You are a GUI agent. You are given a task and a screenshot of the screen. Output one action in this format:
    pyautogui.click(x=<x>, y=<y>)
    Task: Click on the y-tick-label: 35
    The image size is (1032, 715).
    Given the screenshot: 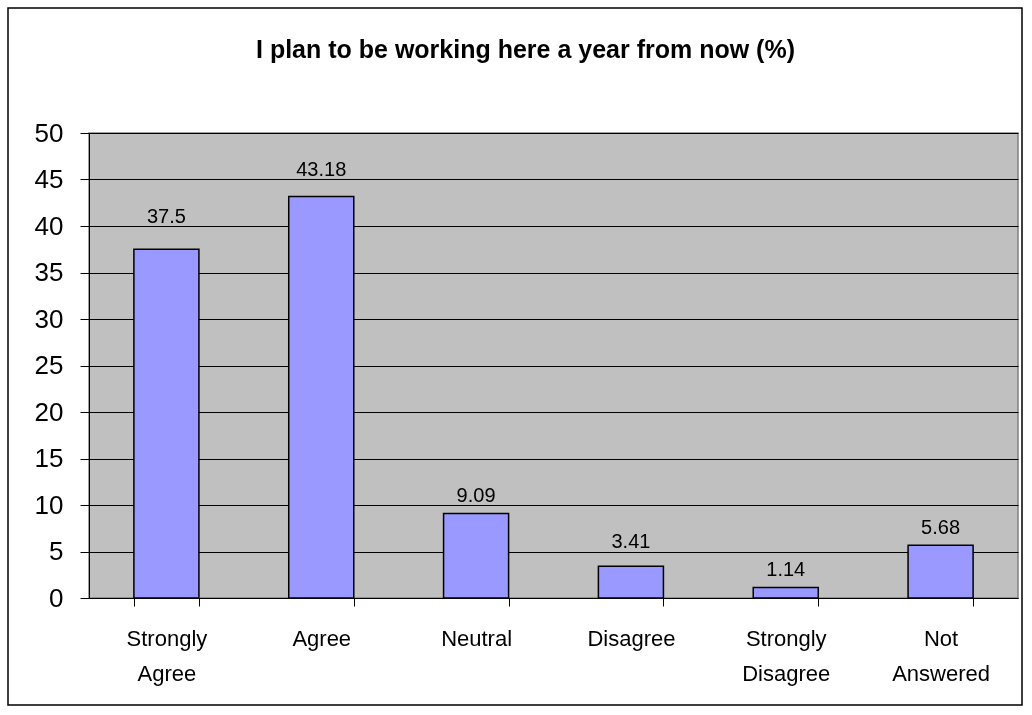 What is the action you would take?
    pyautogui.click(x=49, y=272)
    